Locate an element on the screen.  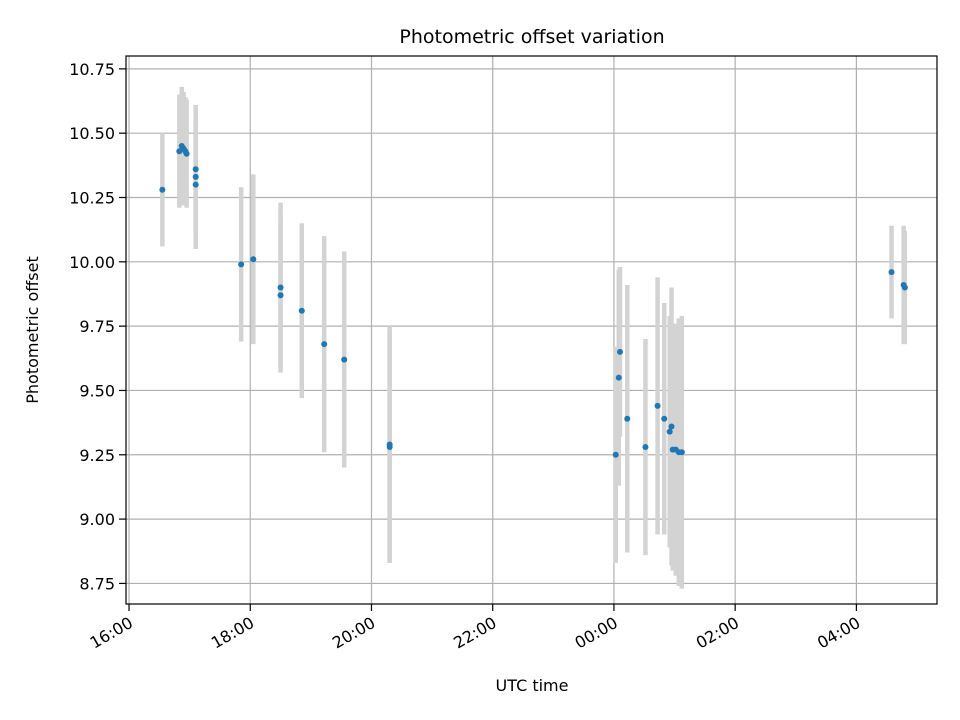
y-tick-label: 10.50 is located at coordinates (92, 133).